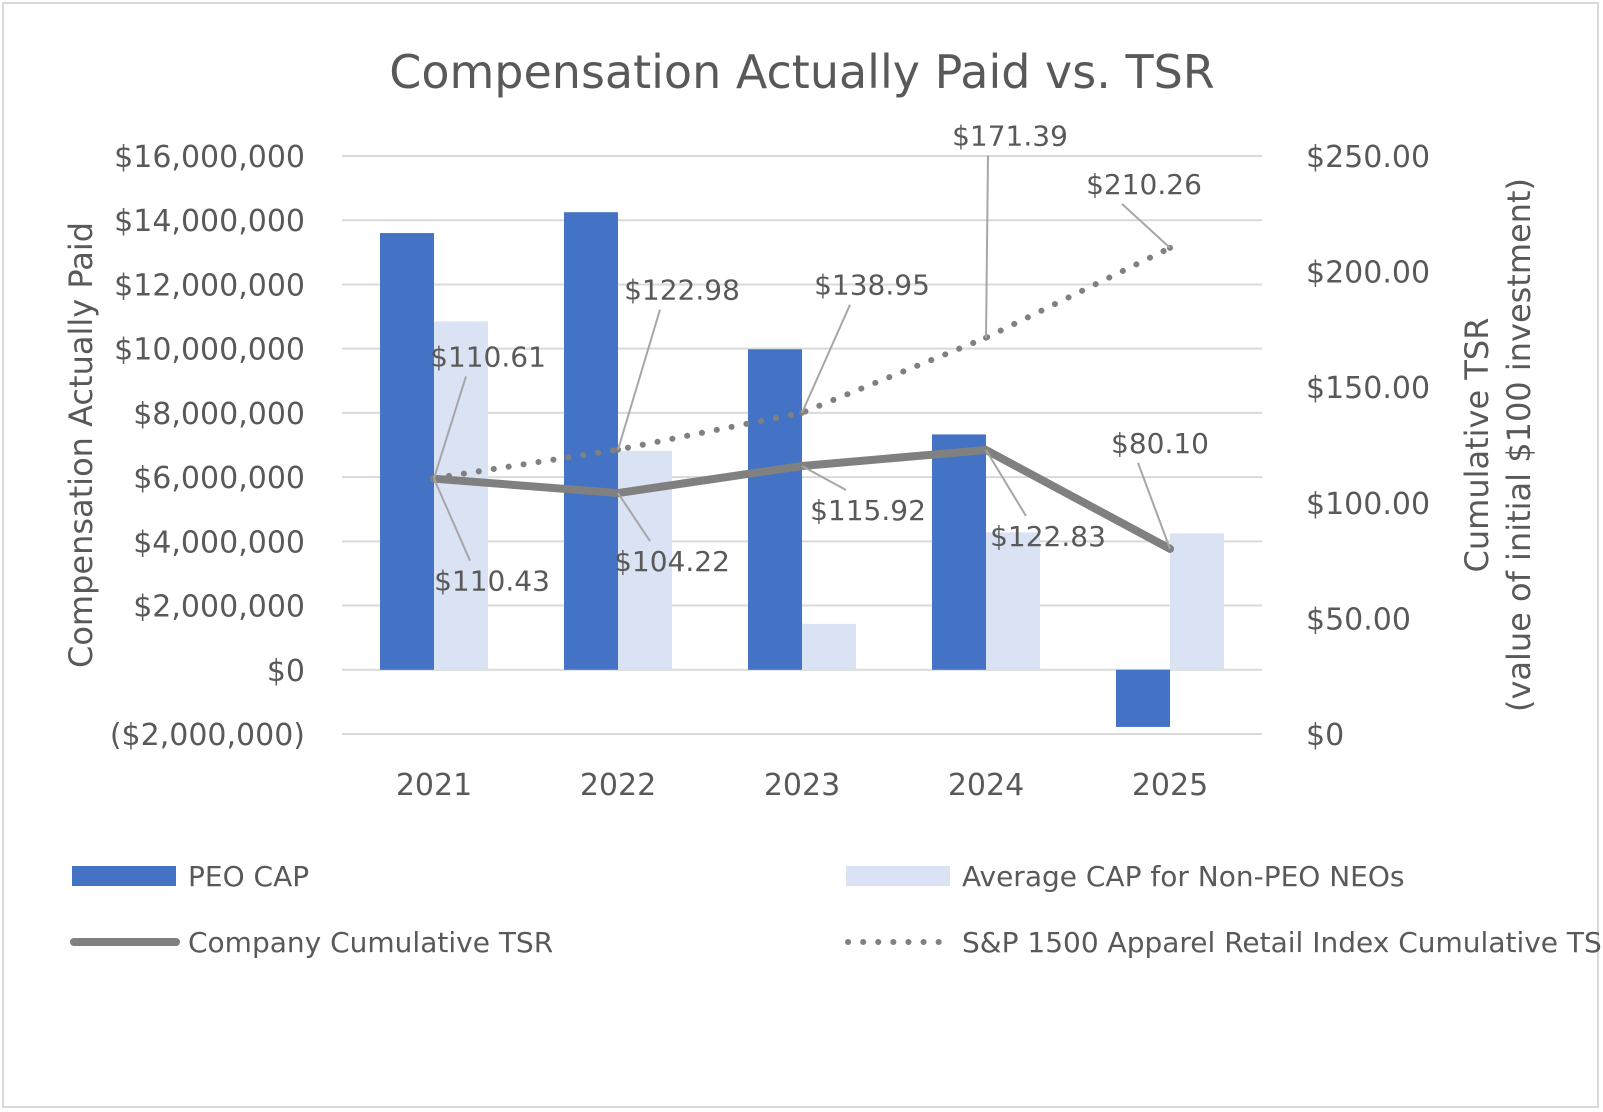 This screenshot has height=1112, width=1603. What do you see at coordinates (219, 542) in the screenshot?
I see `y-tick-label: $4,000,000` at bounding box center [219, 542].